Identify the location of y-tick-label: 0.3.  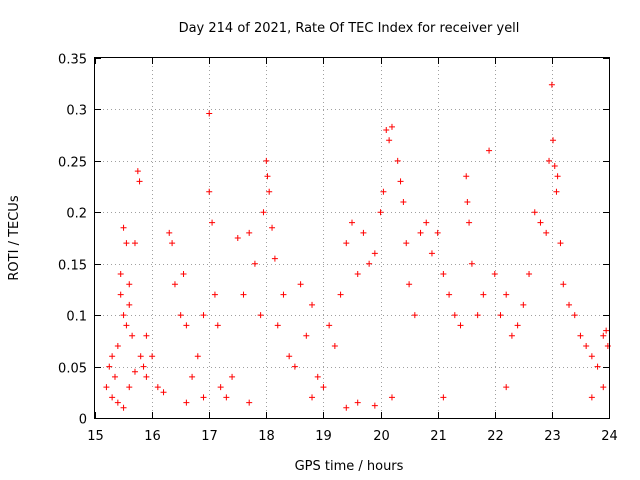
(76, 111).